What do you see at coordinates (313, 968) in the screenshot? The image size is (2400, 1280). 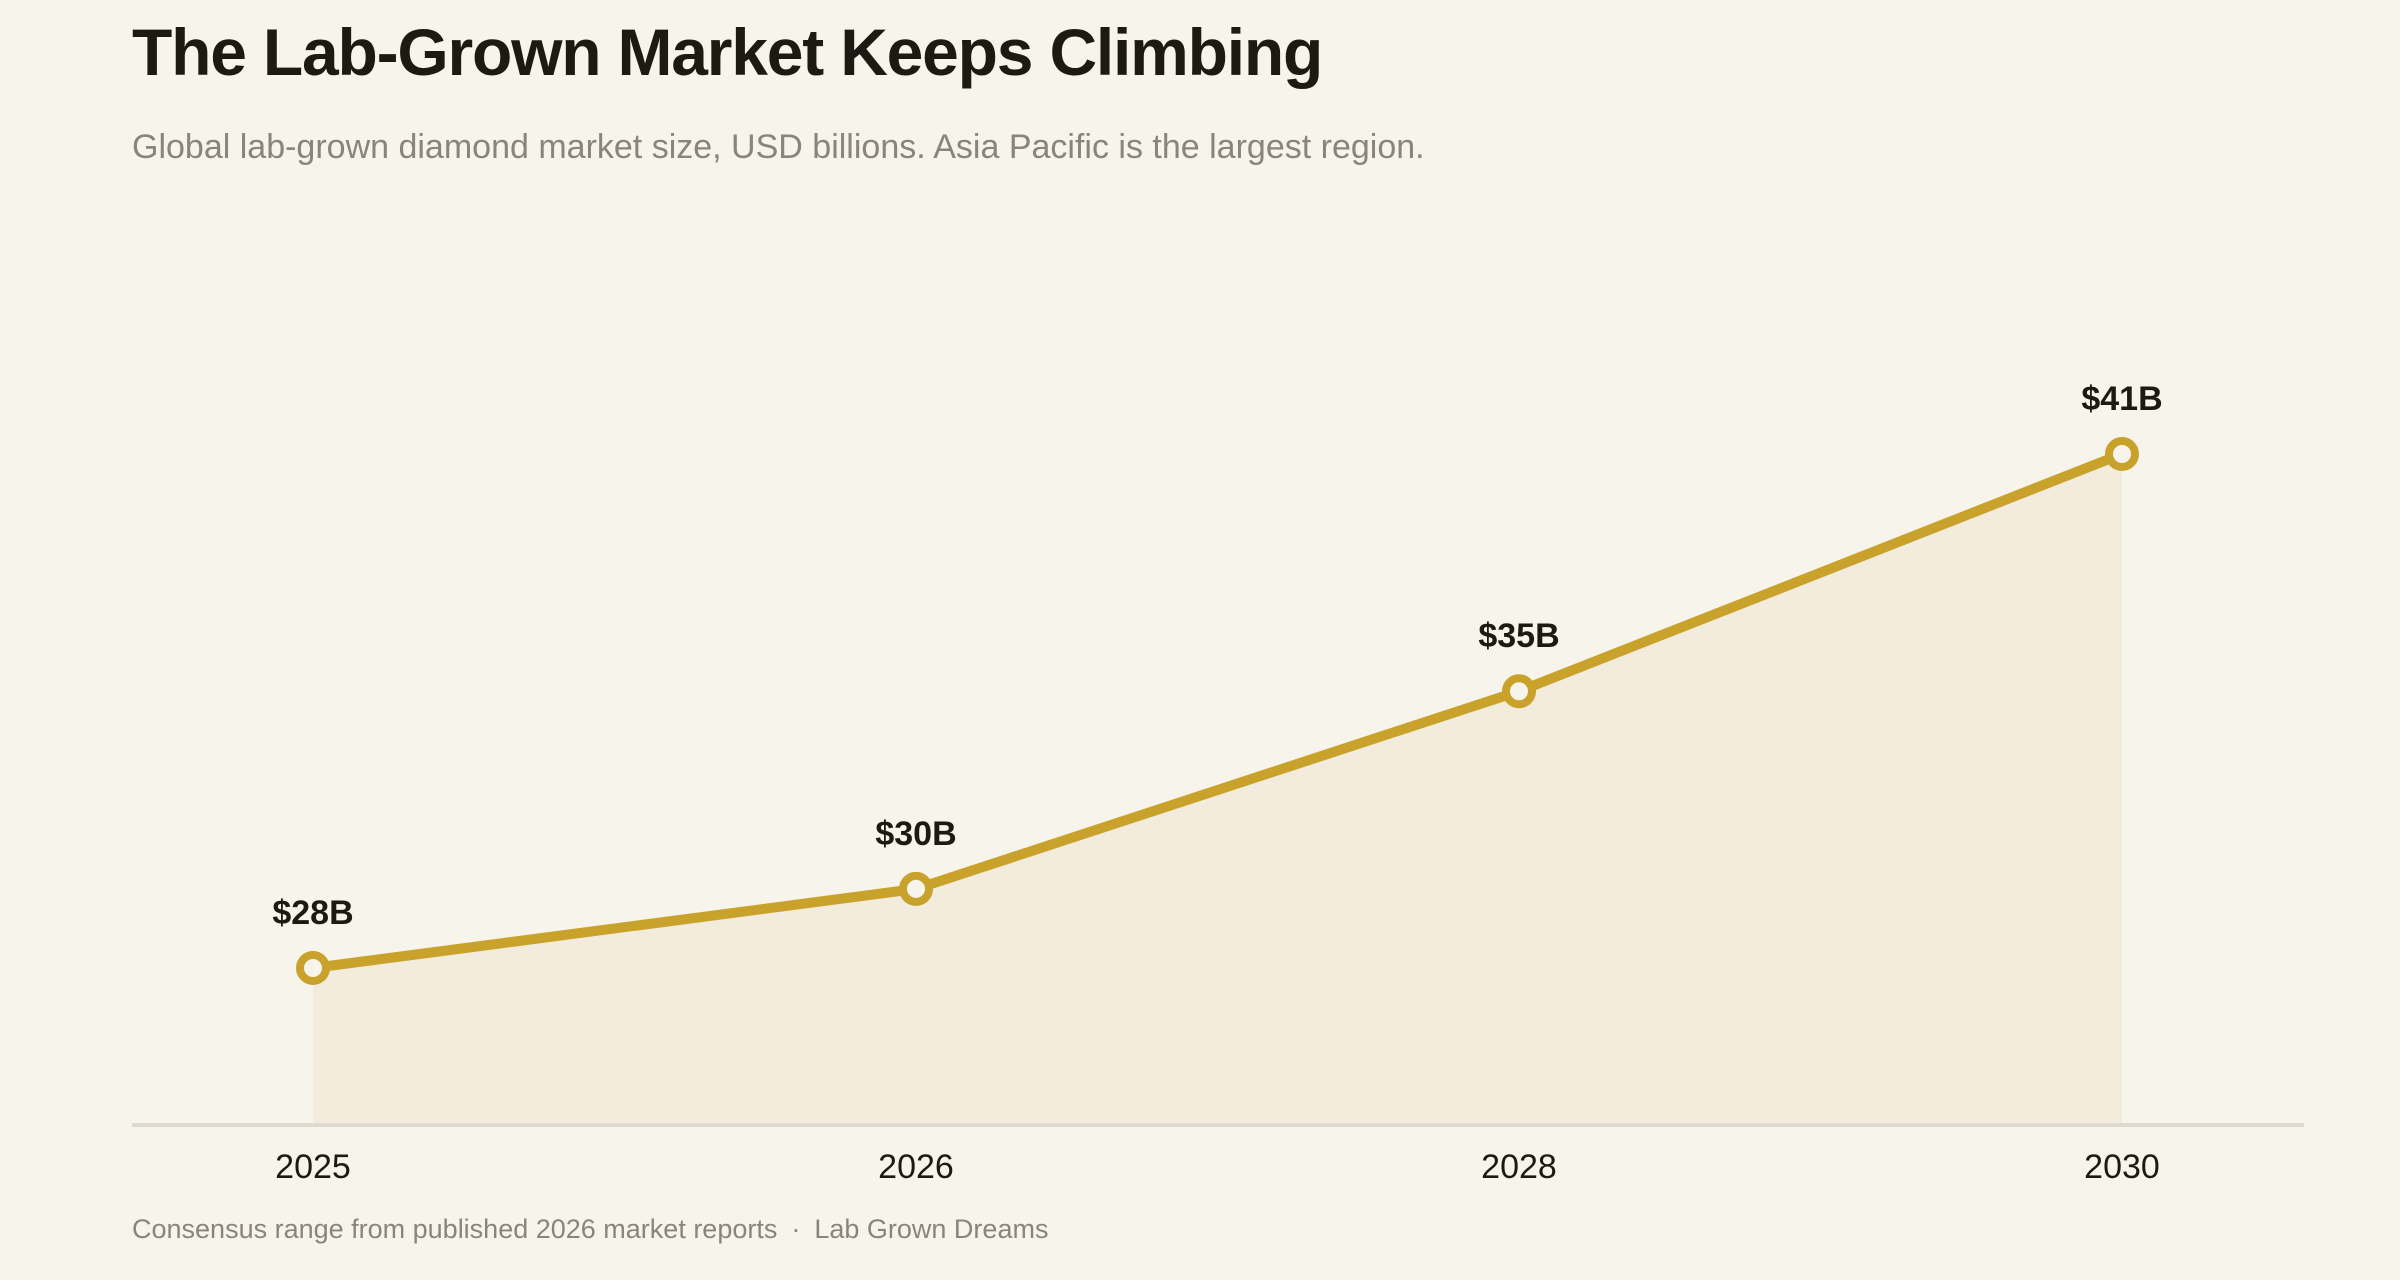 I see `data-point-2025` at bounding box center [313, 968].